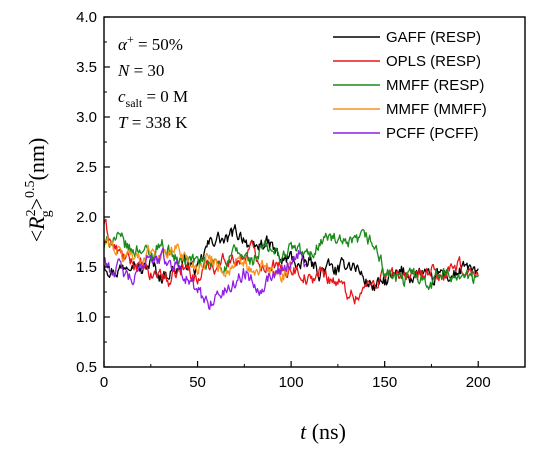  What do you see at coordinates (436, 109) in the screenshot?
I see `legend-label: MMFF (MMFF)` at bounding box center [436, 109].